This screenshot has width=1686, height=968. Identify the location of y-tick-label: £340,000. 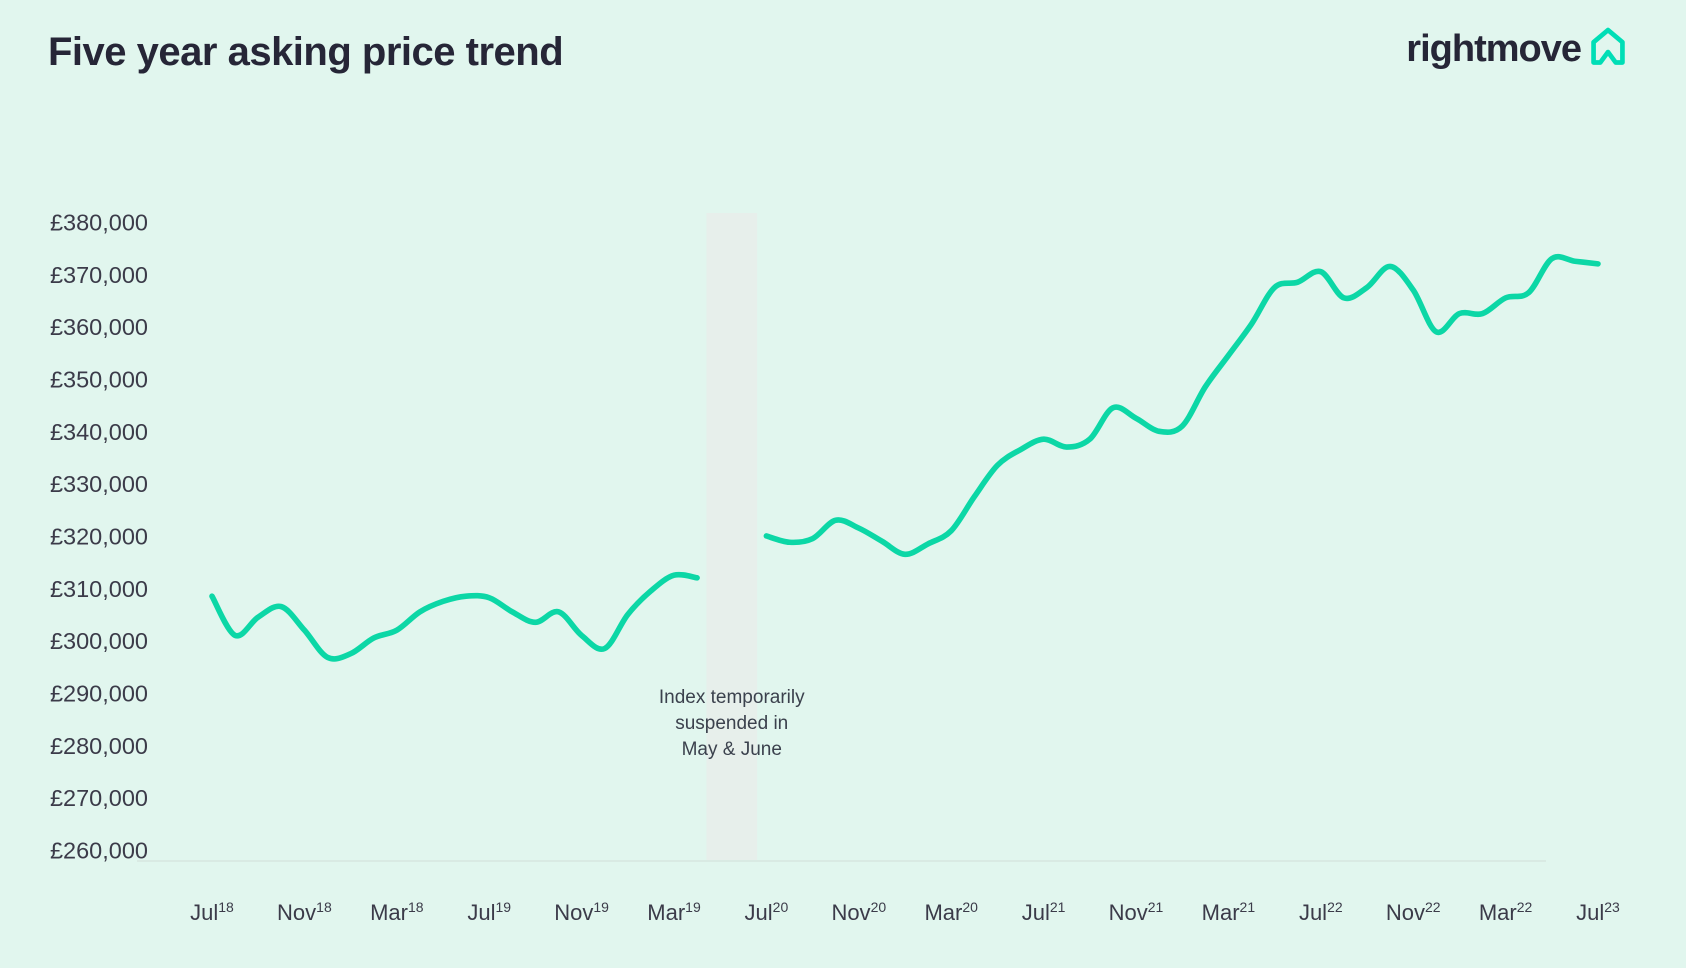
(99, 432).